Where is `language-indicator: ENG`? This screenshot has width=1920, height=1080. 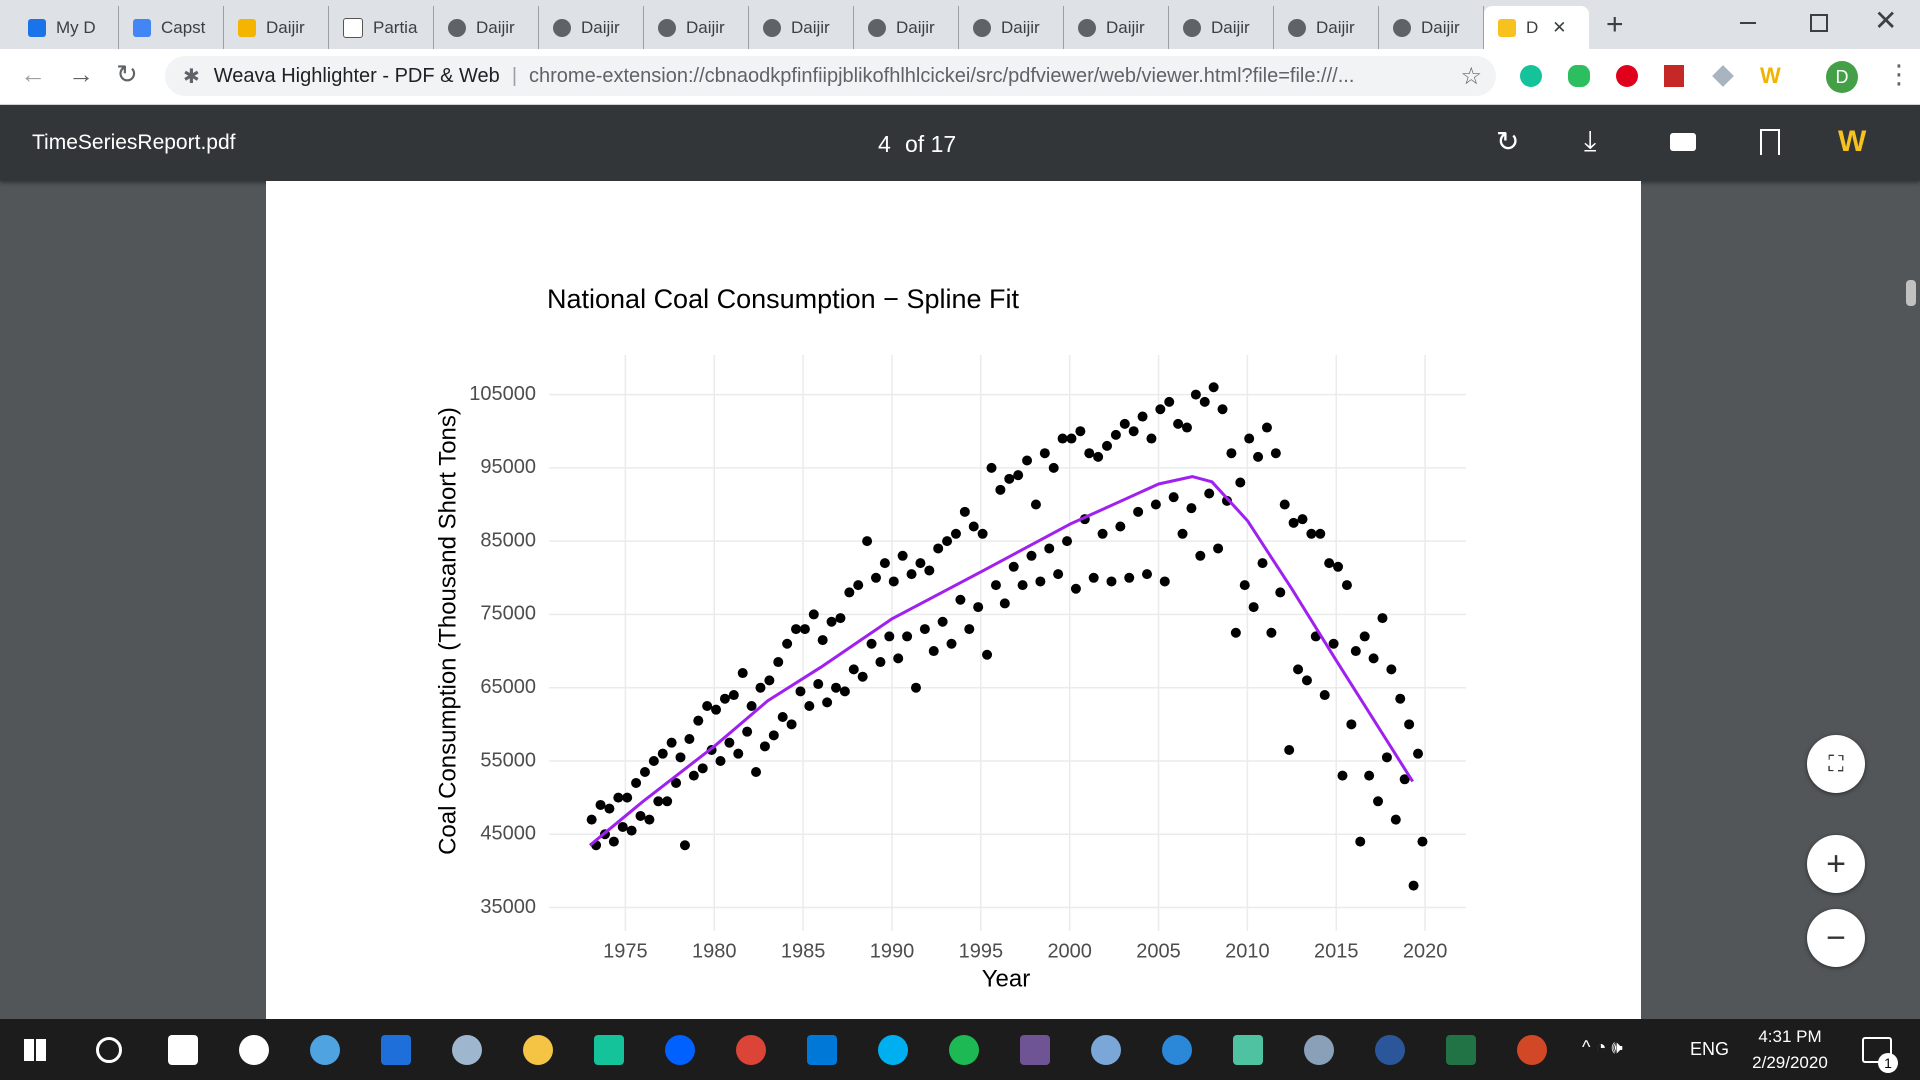
language-indicator: ENG is located at coordinates (1710, 1049).